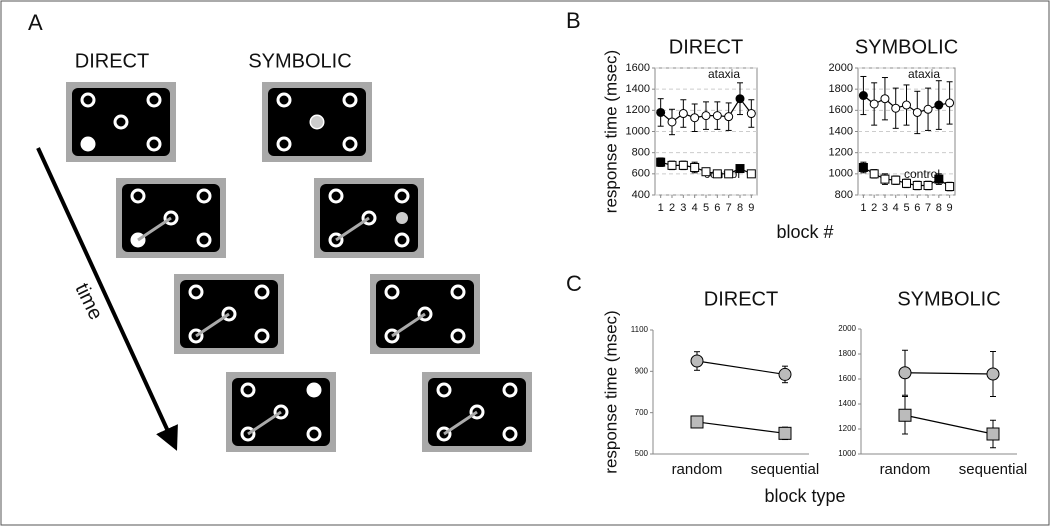  Describe the element at coordinates (642, 453) in the screenshot. I see `y-tick-label: 500` at that location.